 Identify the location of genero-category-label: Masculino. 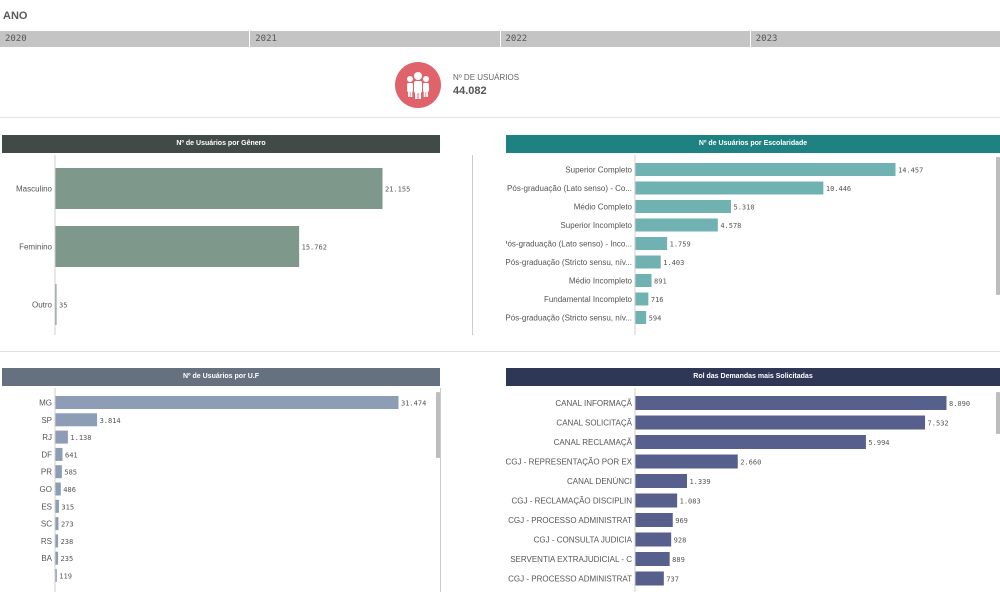
(34, 189).